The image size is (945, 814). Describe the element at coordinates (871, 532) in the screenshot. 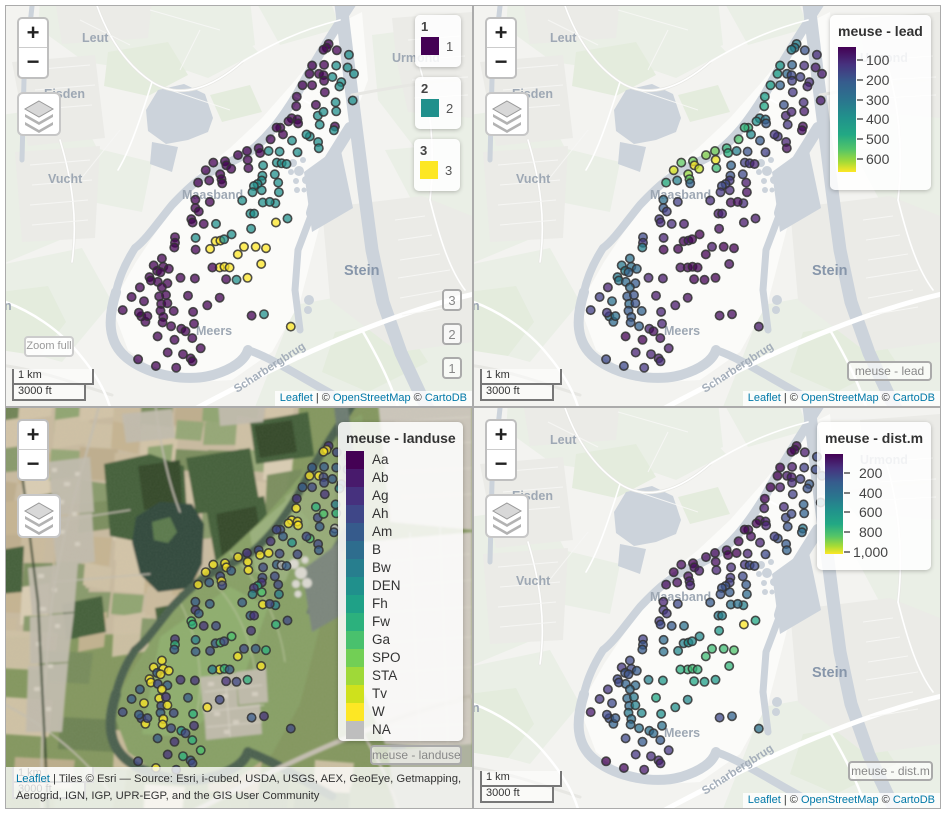

I see `svg-text: 800` at that location.